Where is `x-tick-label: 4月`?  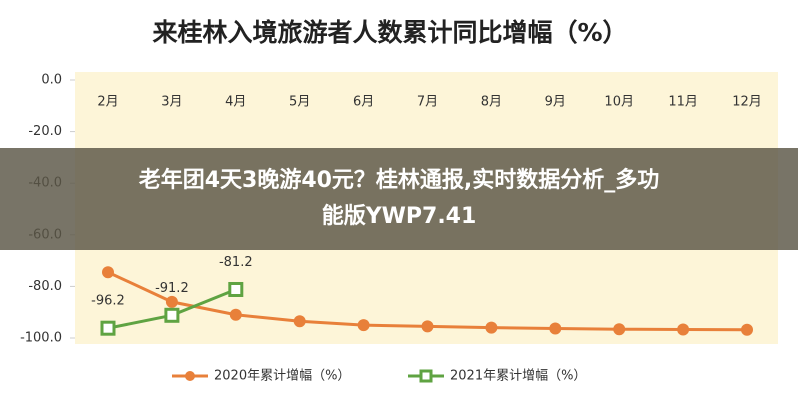 x-tick-label: 4月 is located at coordinates (235, 102).